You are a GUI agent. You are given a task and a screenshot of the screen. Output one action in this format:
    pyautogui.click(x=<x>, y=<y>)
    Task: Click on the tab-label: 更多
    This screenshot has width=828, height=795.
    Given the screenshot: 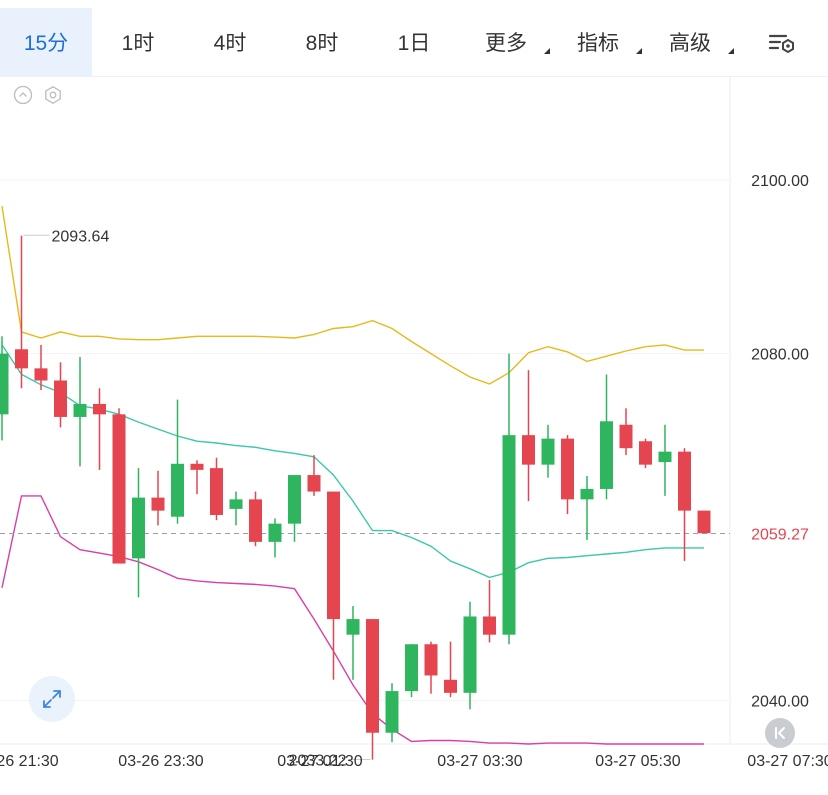 What is the action you would take?
    pyautogui.click(x=506, y=43)
    